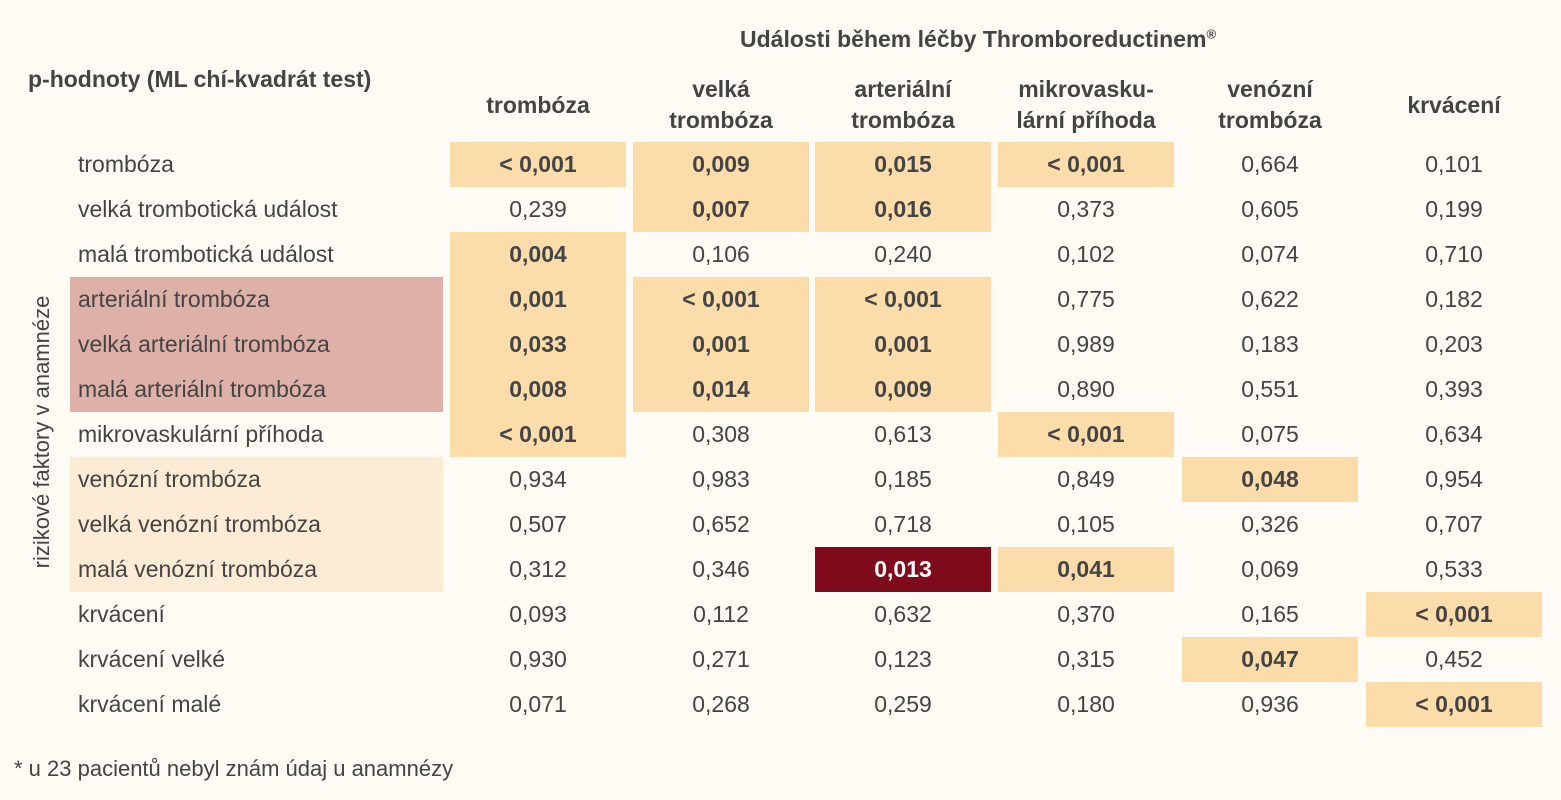 Image resolution: width=1561 pixels, height=800 pixels. Describe the element at coordinates (721, 254) in the screenshot. I see `table-cell: 0,106` at that location.